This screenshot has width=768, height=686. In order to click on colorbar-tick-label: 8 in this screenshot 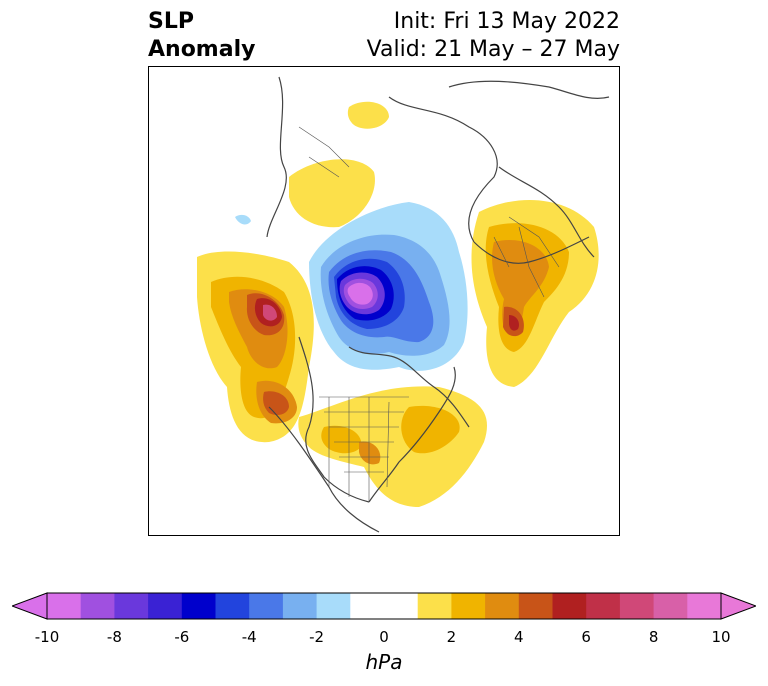, I will do `click(653, 637)`.